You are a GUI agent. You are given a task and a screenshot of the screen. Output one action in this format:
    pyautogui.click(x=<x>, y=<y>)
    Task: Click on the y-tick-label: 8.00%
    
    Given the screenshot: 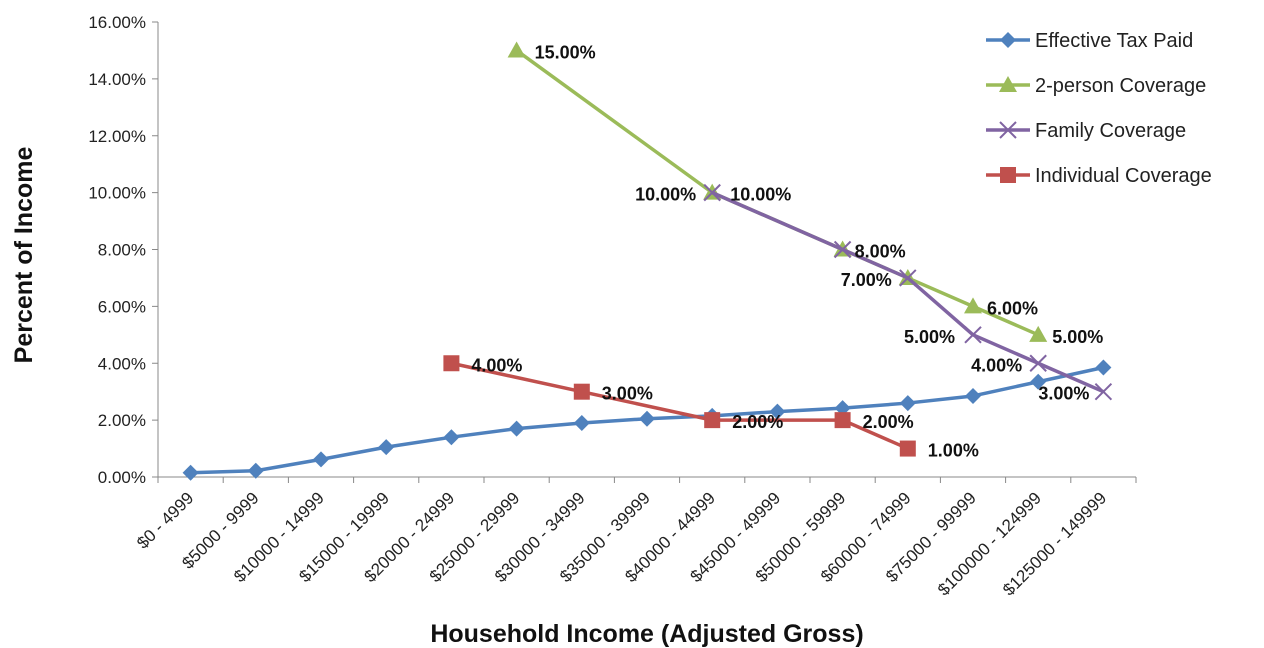 What is the action you would take?
    pyautogui.click(x=122, y=250)
    